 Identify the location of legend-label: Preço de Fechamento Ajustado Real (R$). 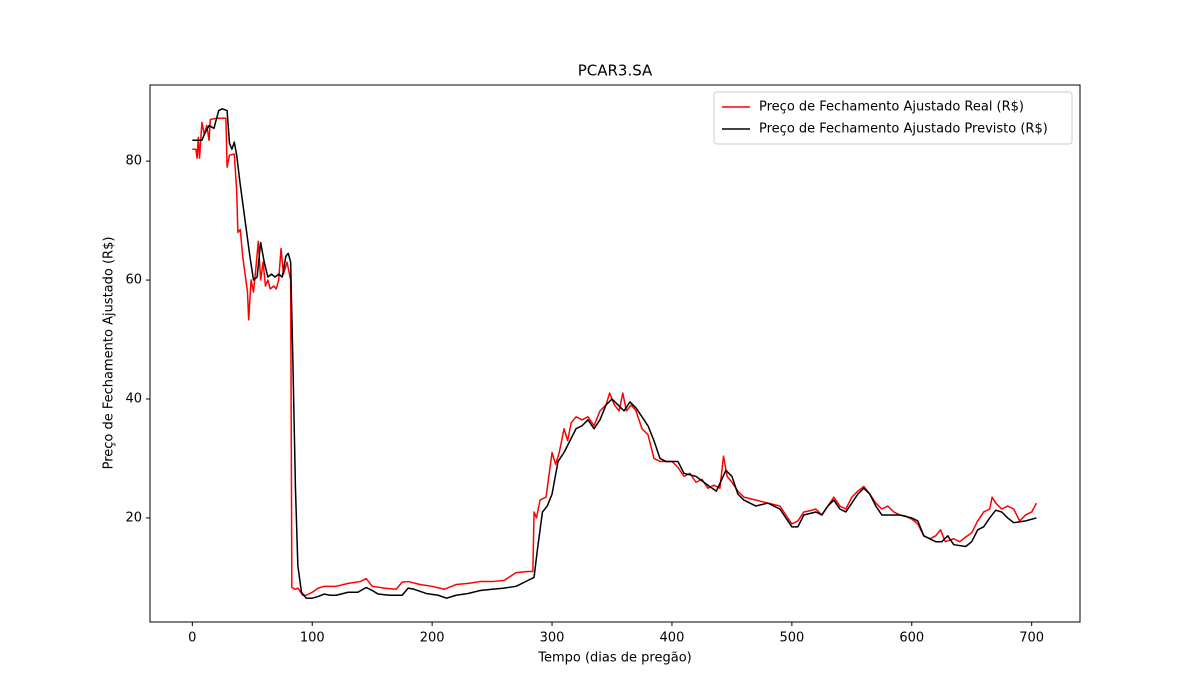
(891, 107).